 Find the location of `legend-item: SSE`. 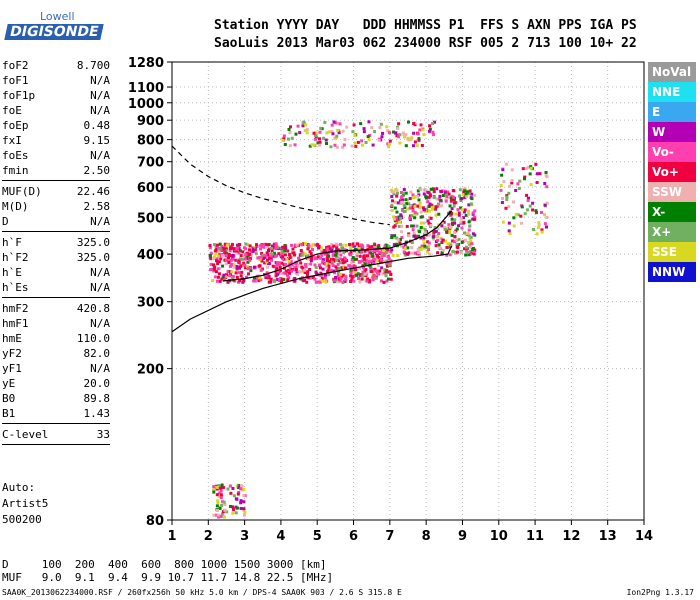

legend-item: SSE is located at coordinates (672, 252).